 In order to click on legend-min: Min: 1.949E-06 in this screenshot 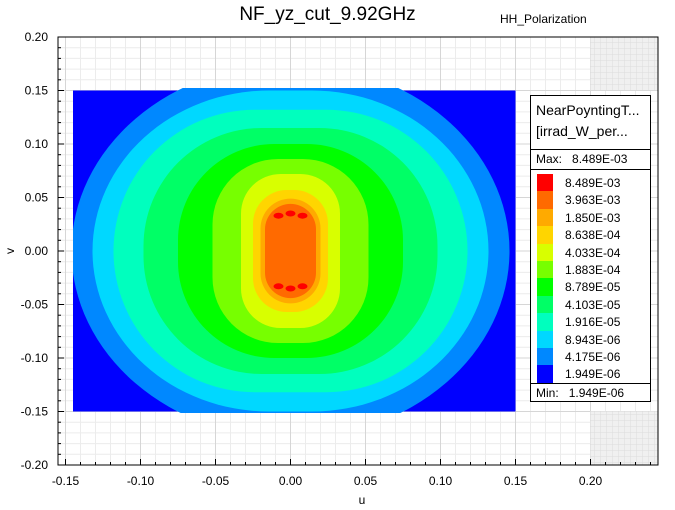, I will do `click(590, 393)`.